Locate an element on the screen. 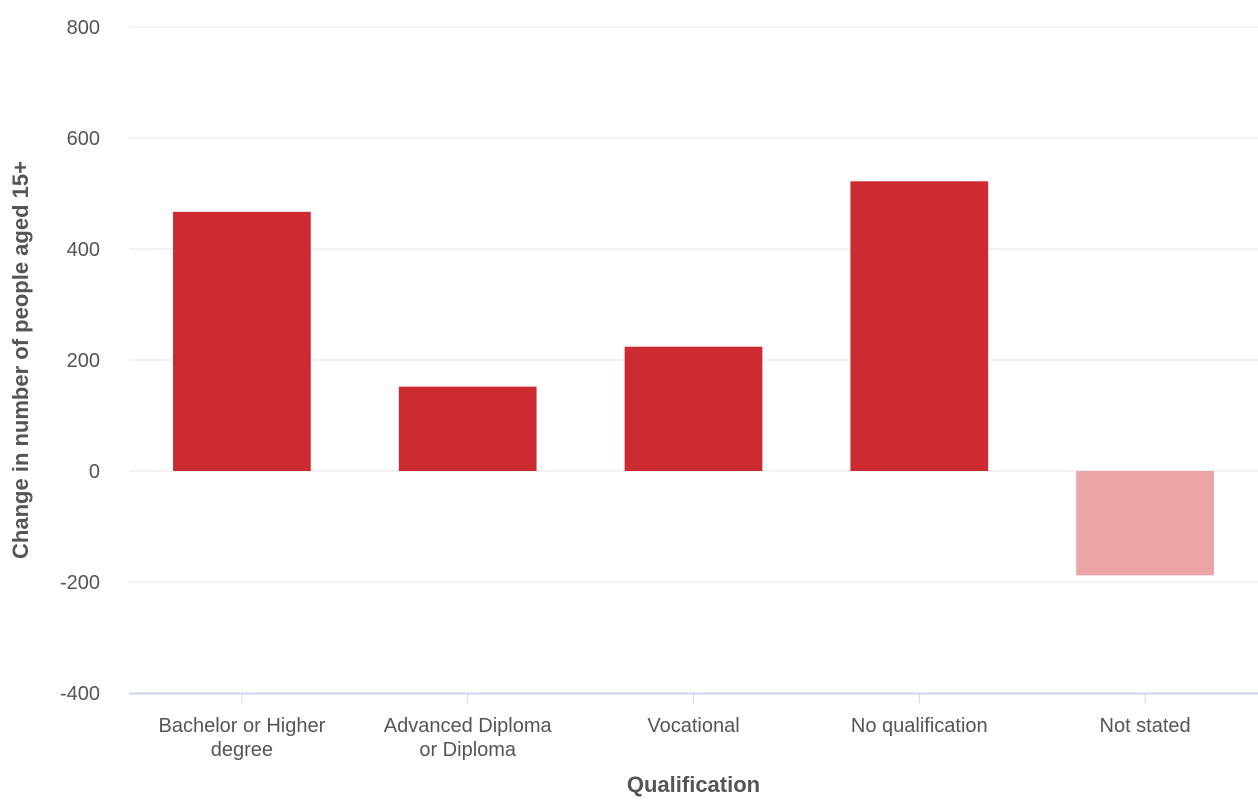 This screenshot has width=1258, height=803. y-tick-label: 200 is located at coordinates (83, 361).